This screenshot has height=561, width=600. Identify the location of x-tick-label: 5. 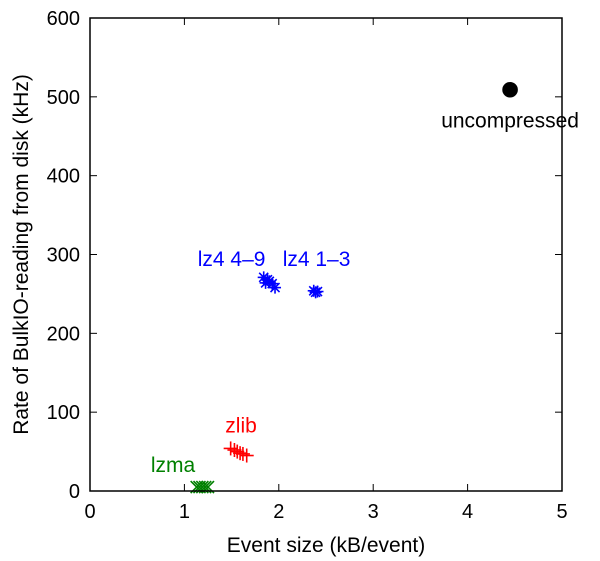
(561, 512).